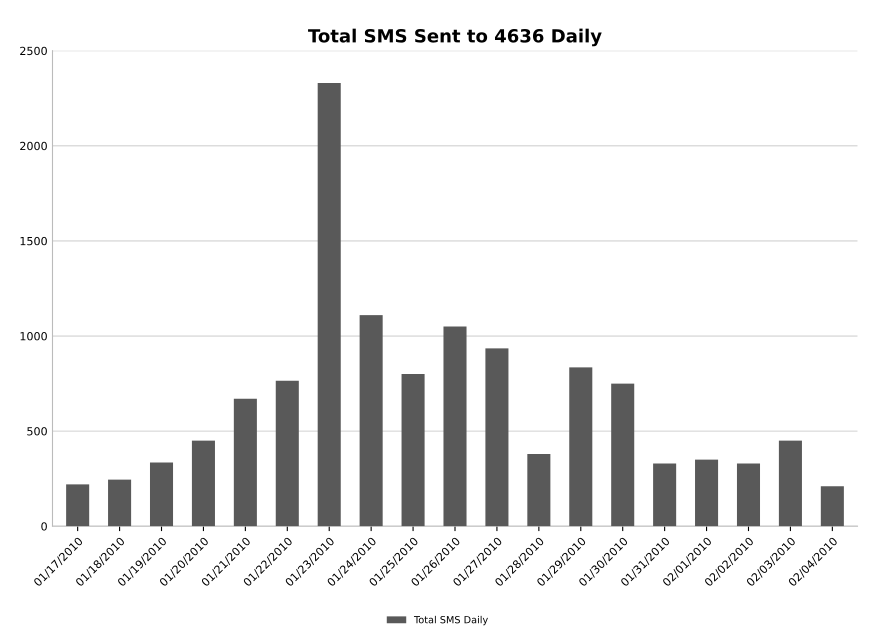 This screenshot has width=875, height=634. Describe the element at coordinates (33, 241) in the screenshot. I see `y-tick-label: 1500` at that location.